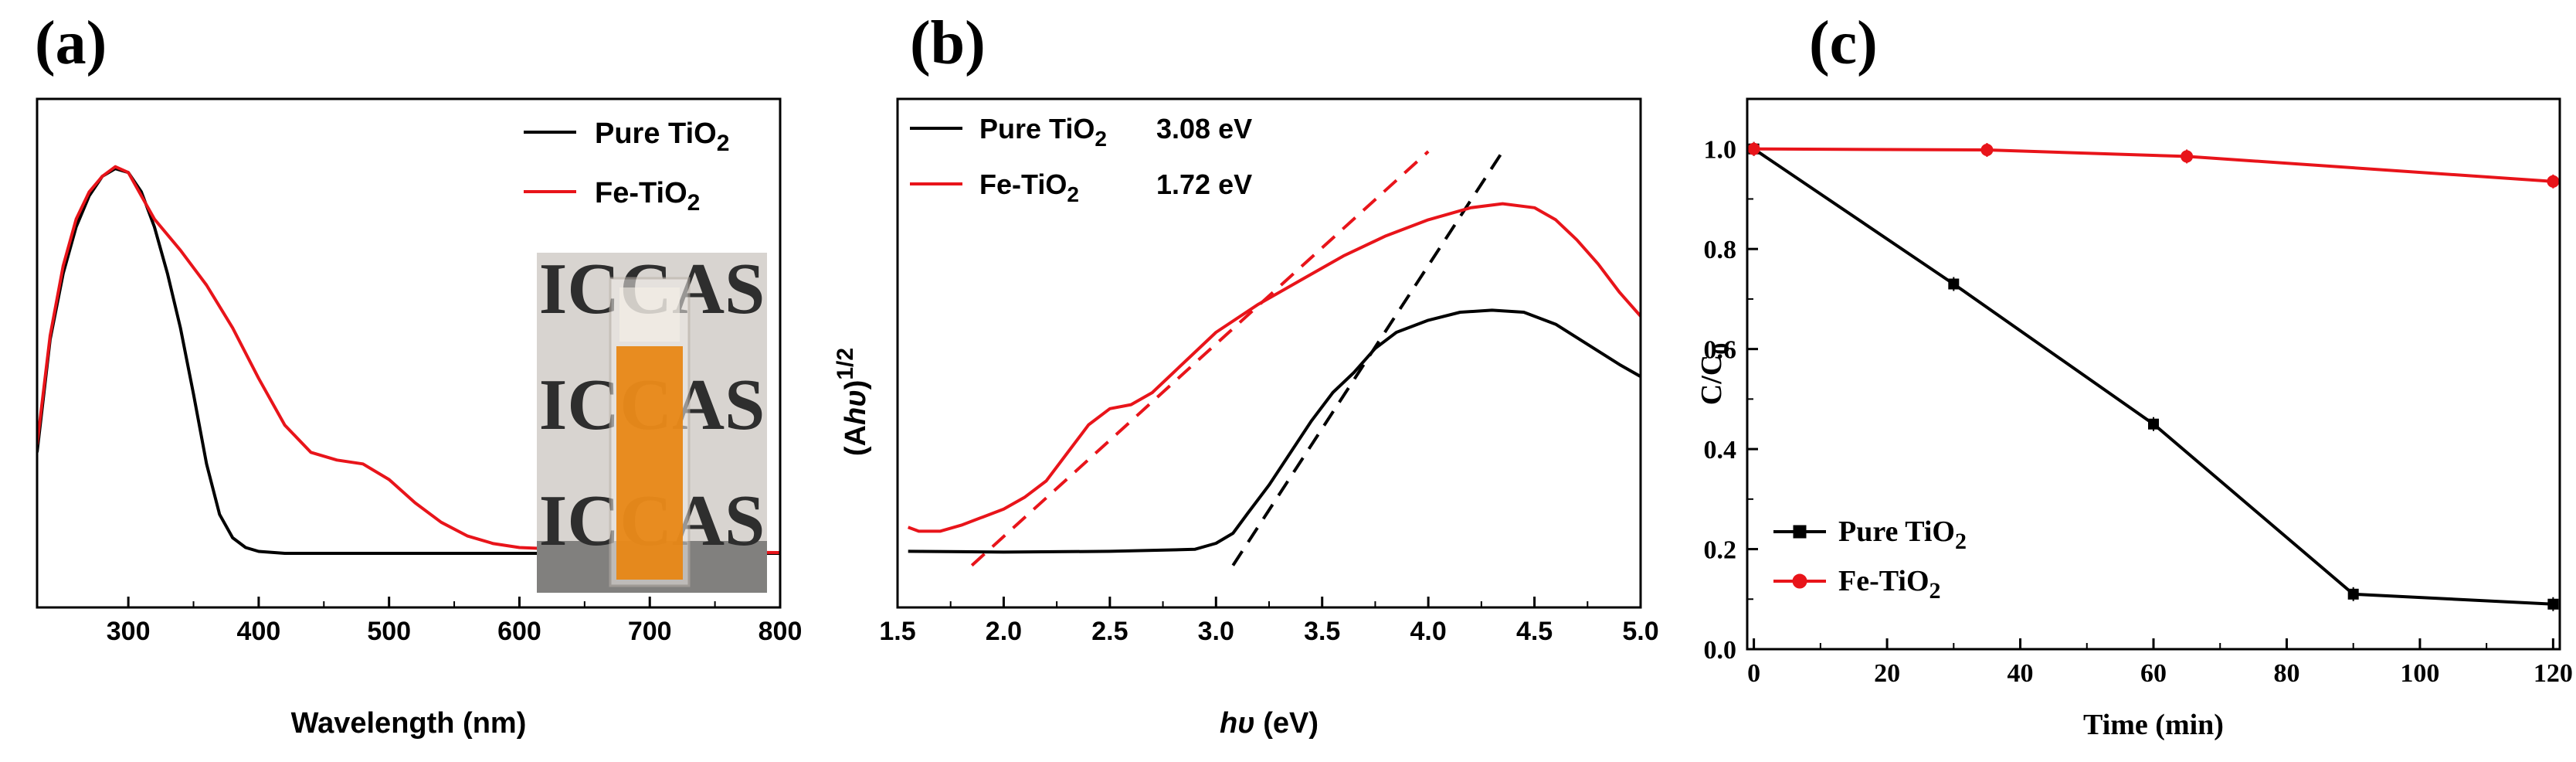 The width and height of the screenshot is (2576, 762). Describe the element at coordinates (1890, 584) in the screenshot. I see `legend-c-label-fe: Fe-TiO2` at that location.